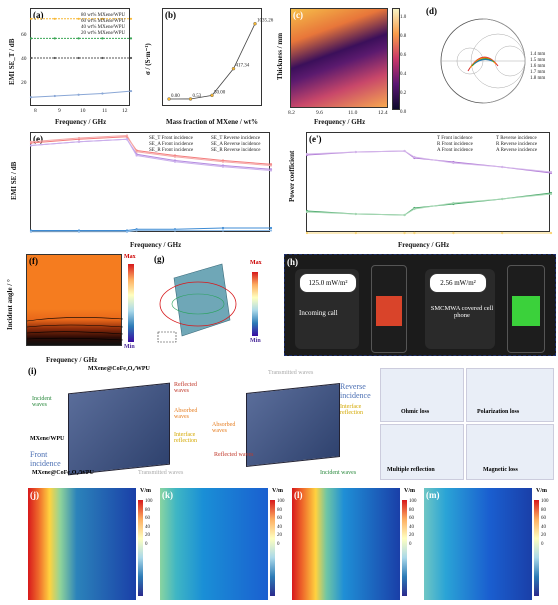 This screenshot has width=558, height=605. I want to click on field-l: (l), so click(346, 544).